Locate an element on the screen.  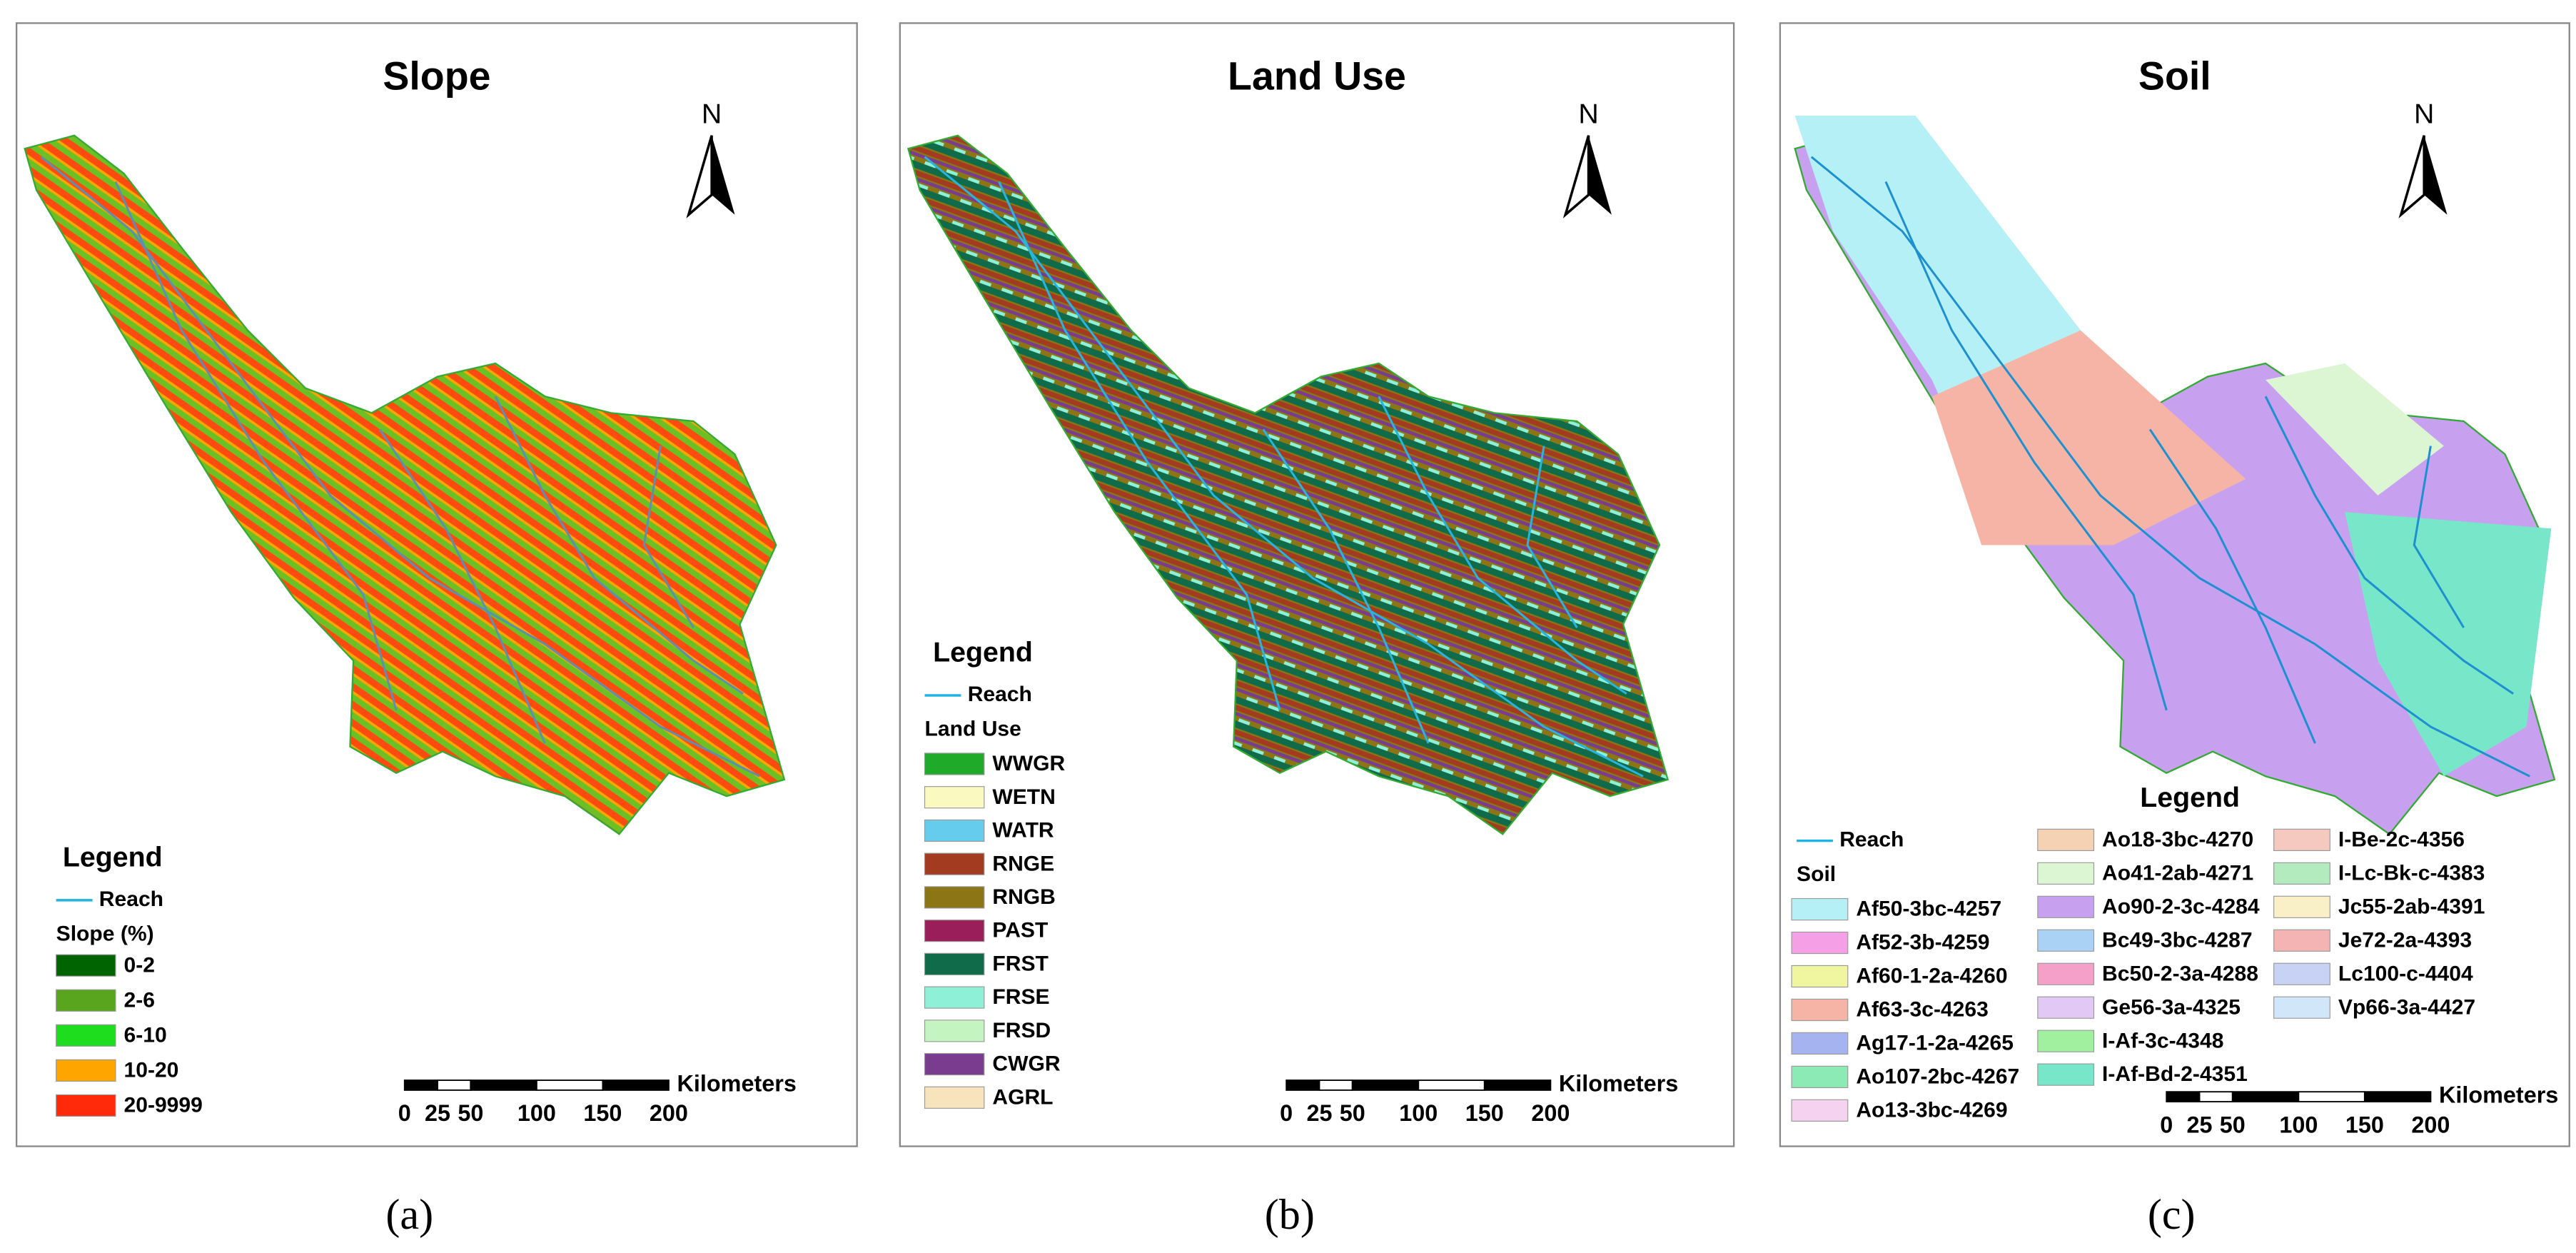
scale-tick-label: 150 is located at coordinates (2364, 1124).